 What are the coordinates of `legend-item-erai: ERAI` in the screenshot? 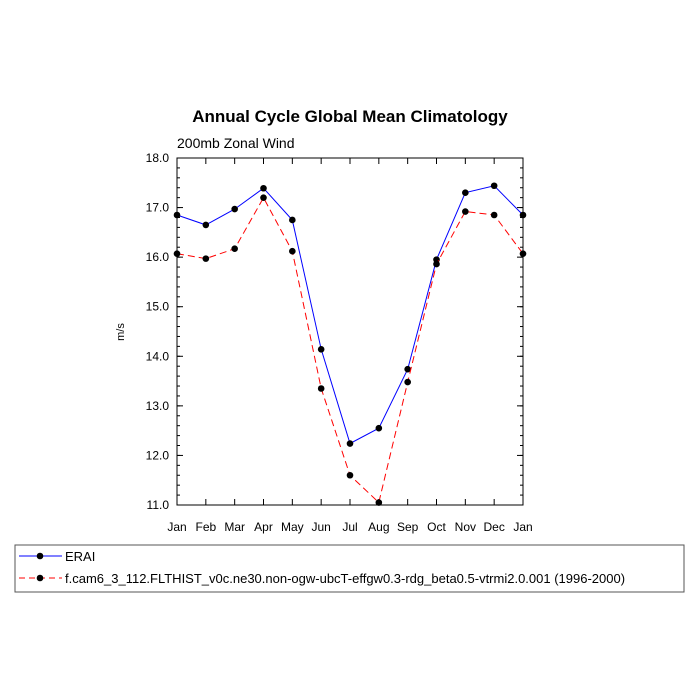 It's located at (57, 556).